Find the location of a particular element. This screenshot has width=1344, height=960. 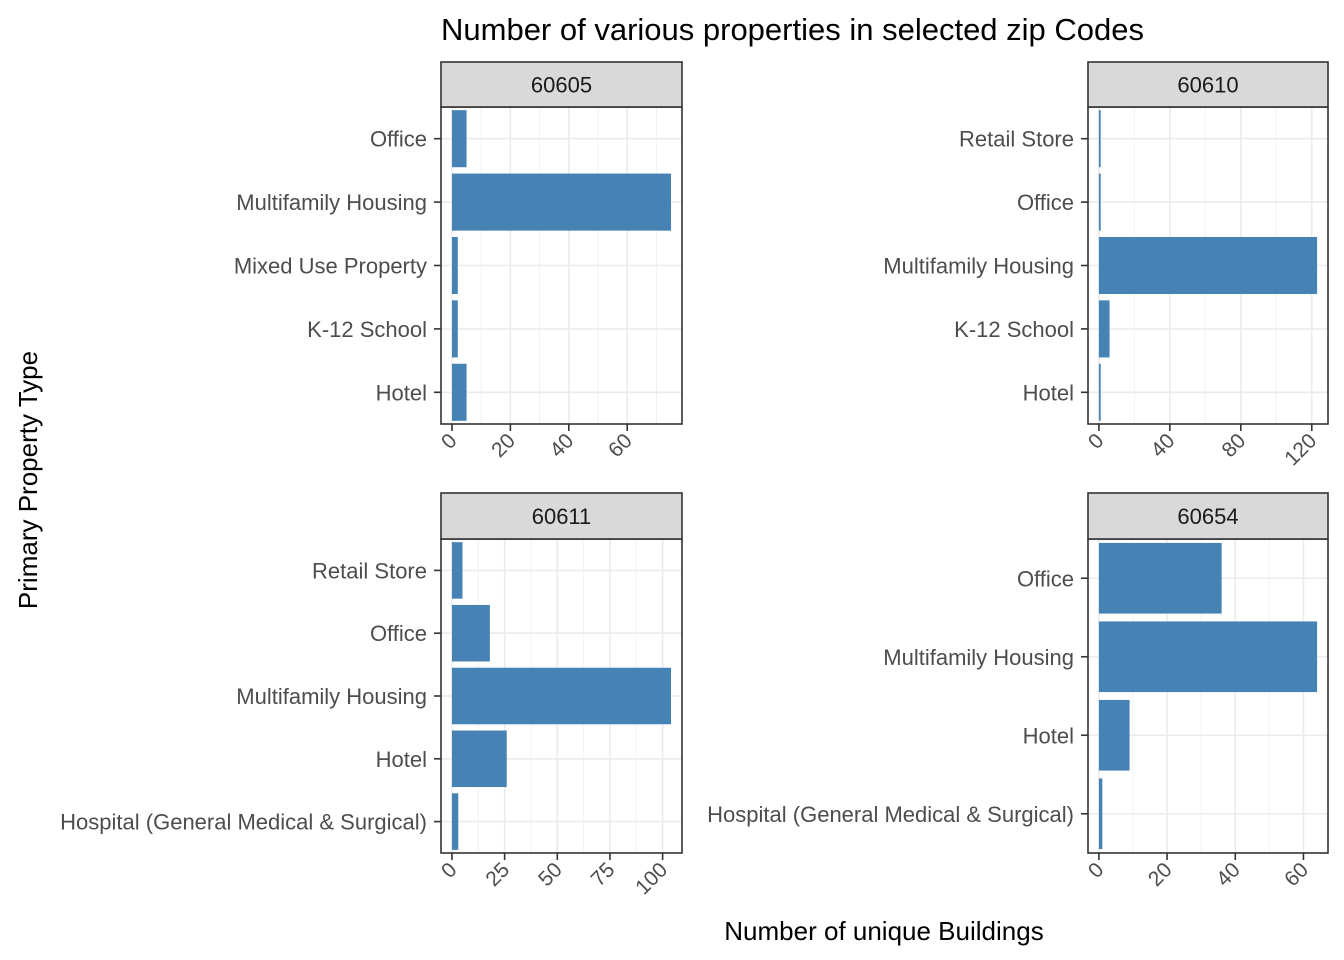

x-tick-label: 25 is located at coordinates (497, 874).